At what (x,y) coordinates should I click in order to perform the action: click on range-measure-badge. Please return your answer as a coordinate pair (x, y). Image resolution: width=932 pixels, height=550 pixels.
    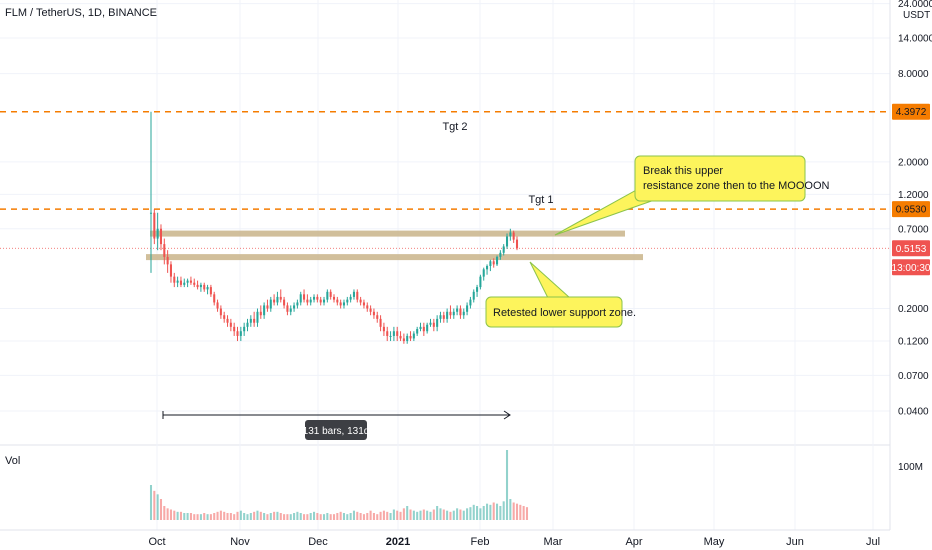
    Looking at the image, I should click on (336, 430).